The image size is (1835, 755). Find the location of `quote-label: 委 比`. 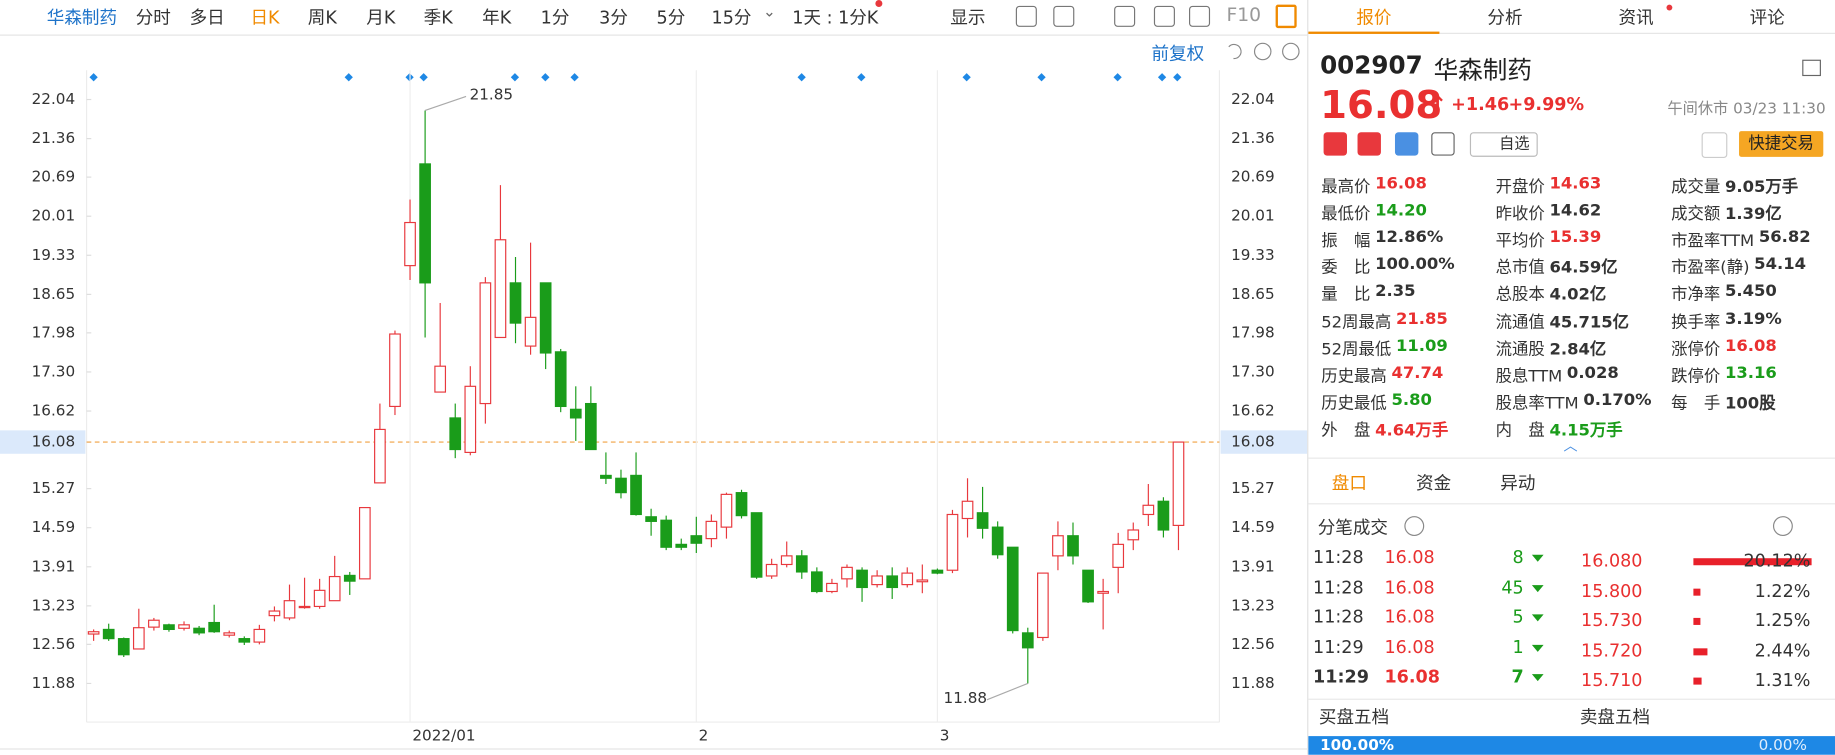

quote-label: 委 比 is located at coordinates (1346, 268).